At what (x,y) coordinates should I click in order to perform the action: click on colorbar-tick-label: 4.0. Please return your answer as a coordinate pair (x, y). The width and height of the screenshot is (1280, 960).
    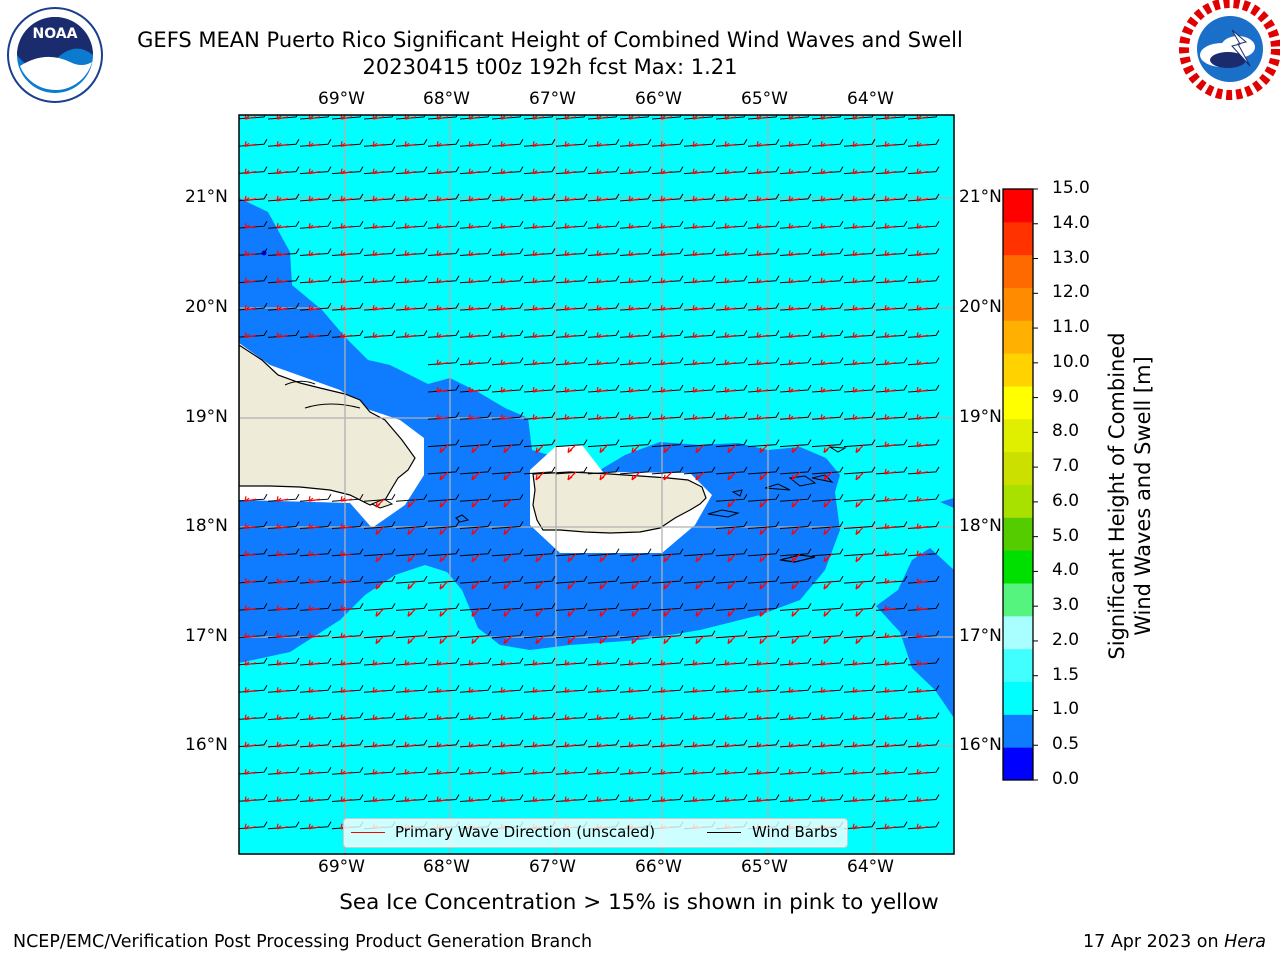
    Looking at the image, I should click on (1066, 570).